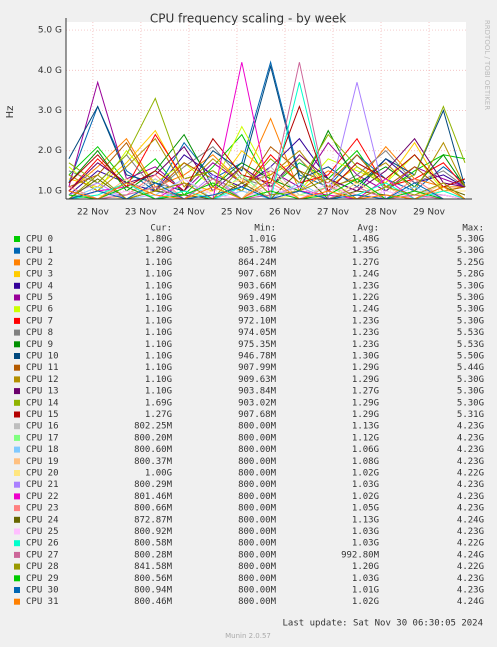 The height and width of the screenshot is (647, 497). Describe the element at coordinates (153, 509) in the screenshot. I see `stat-value: 800.66M` at that location.